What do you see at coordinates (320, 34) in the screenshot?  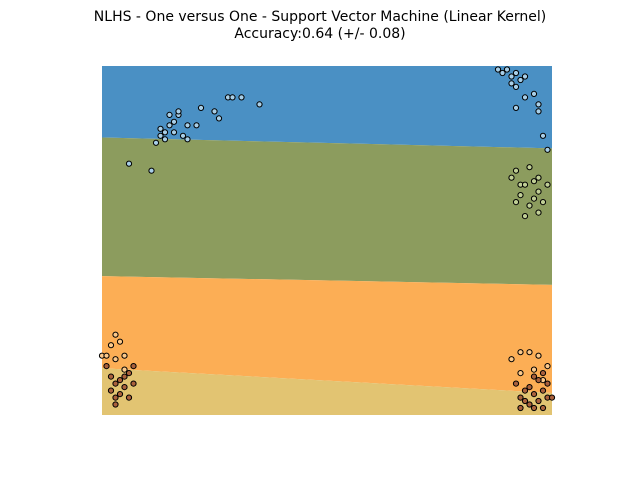 I see `chart-subtitle: Accuracy:0.64 (+/- 0.08)` at bounding box center [320, 34].